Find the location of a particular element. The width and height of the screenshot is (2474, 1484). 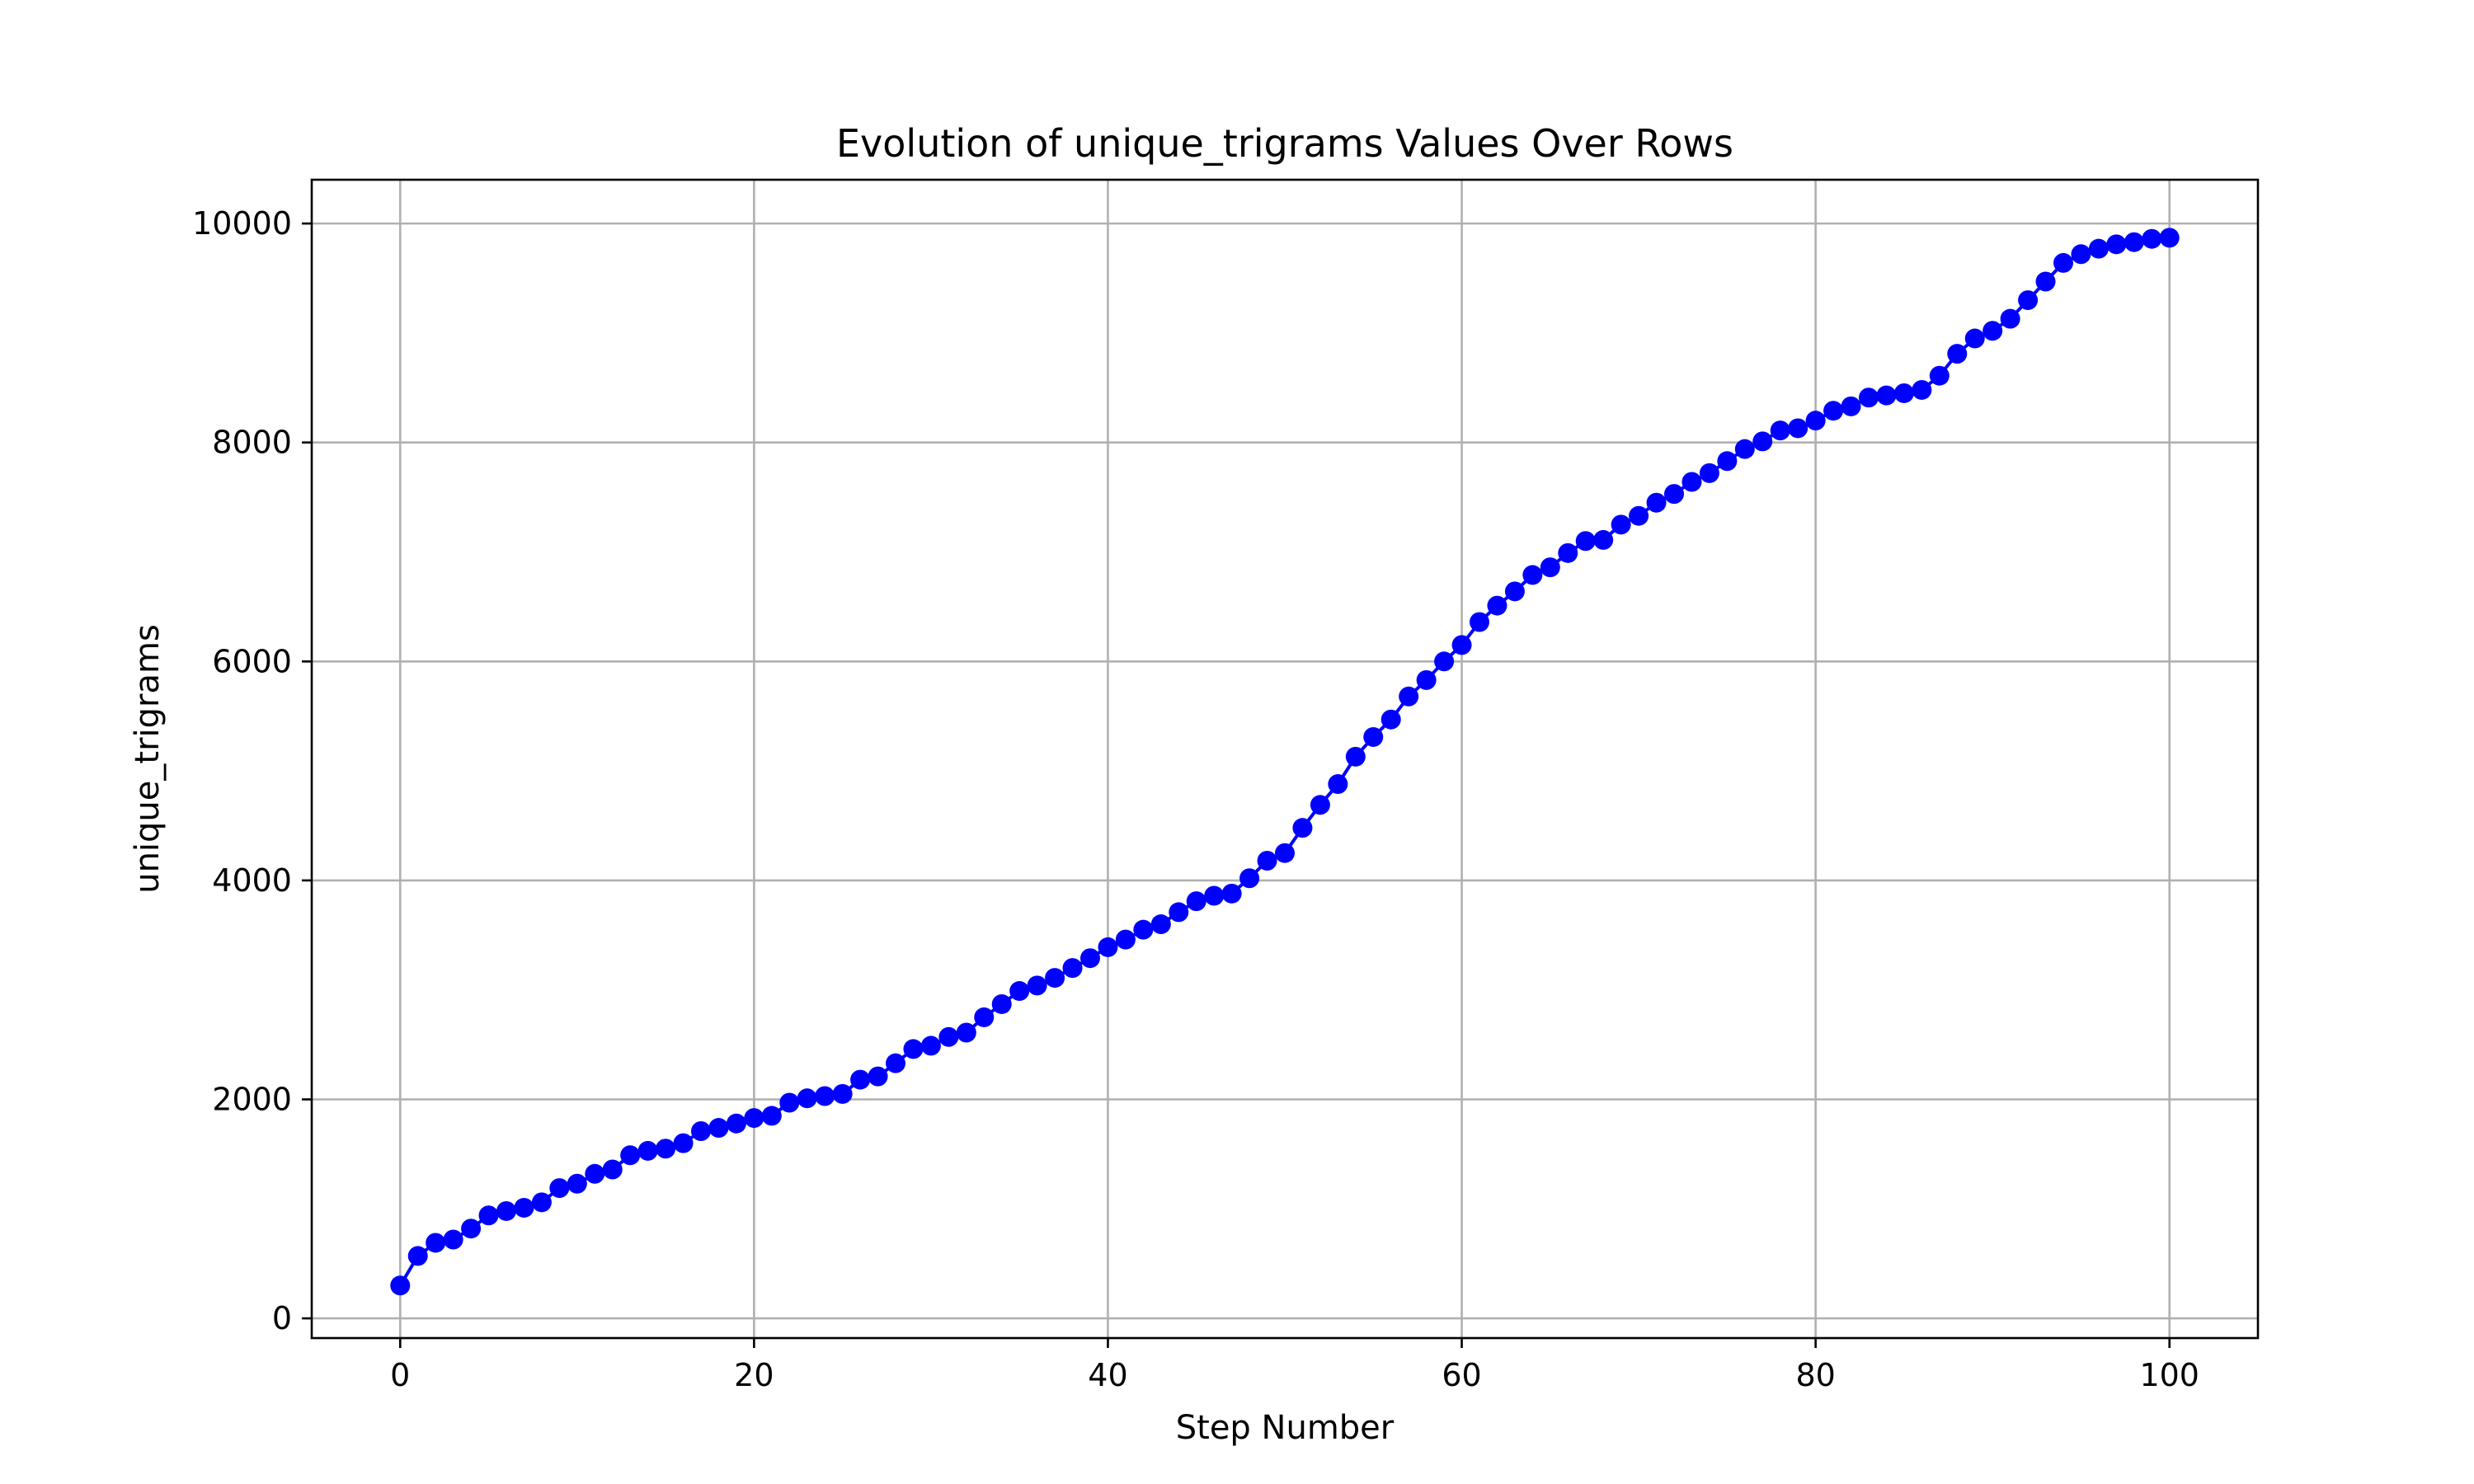

y-axis-label: unique_trigrams is located at coordinates (148, 759).